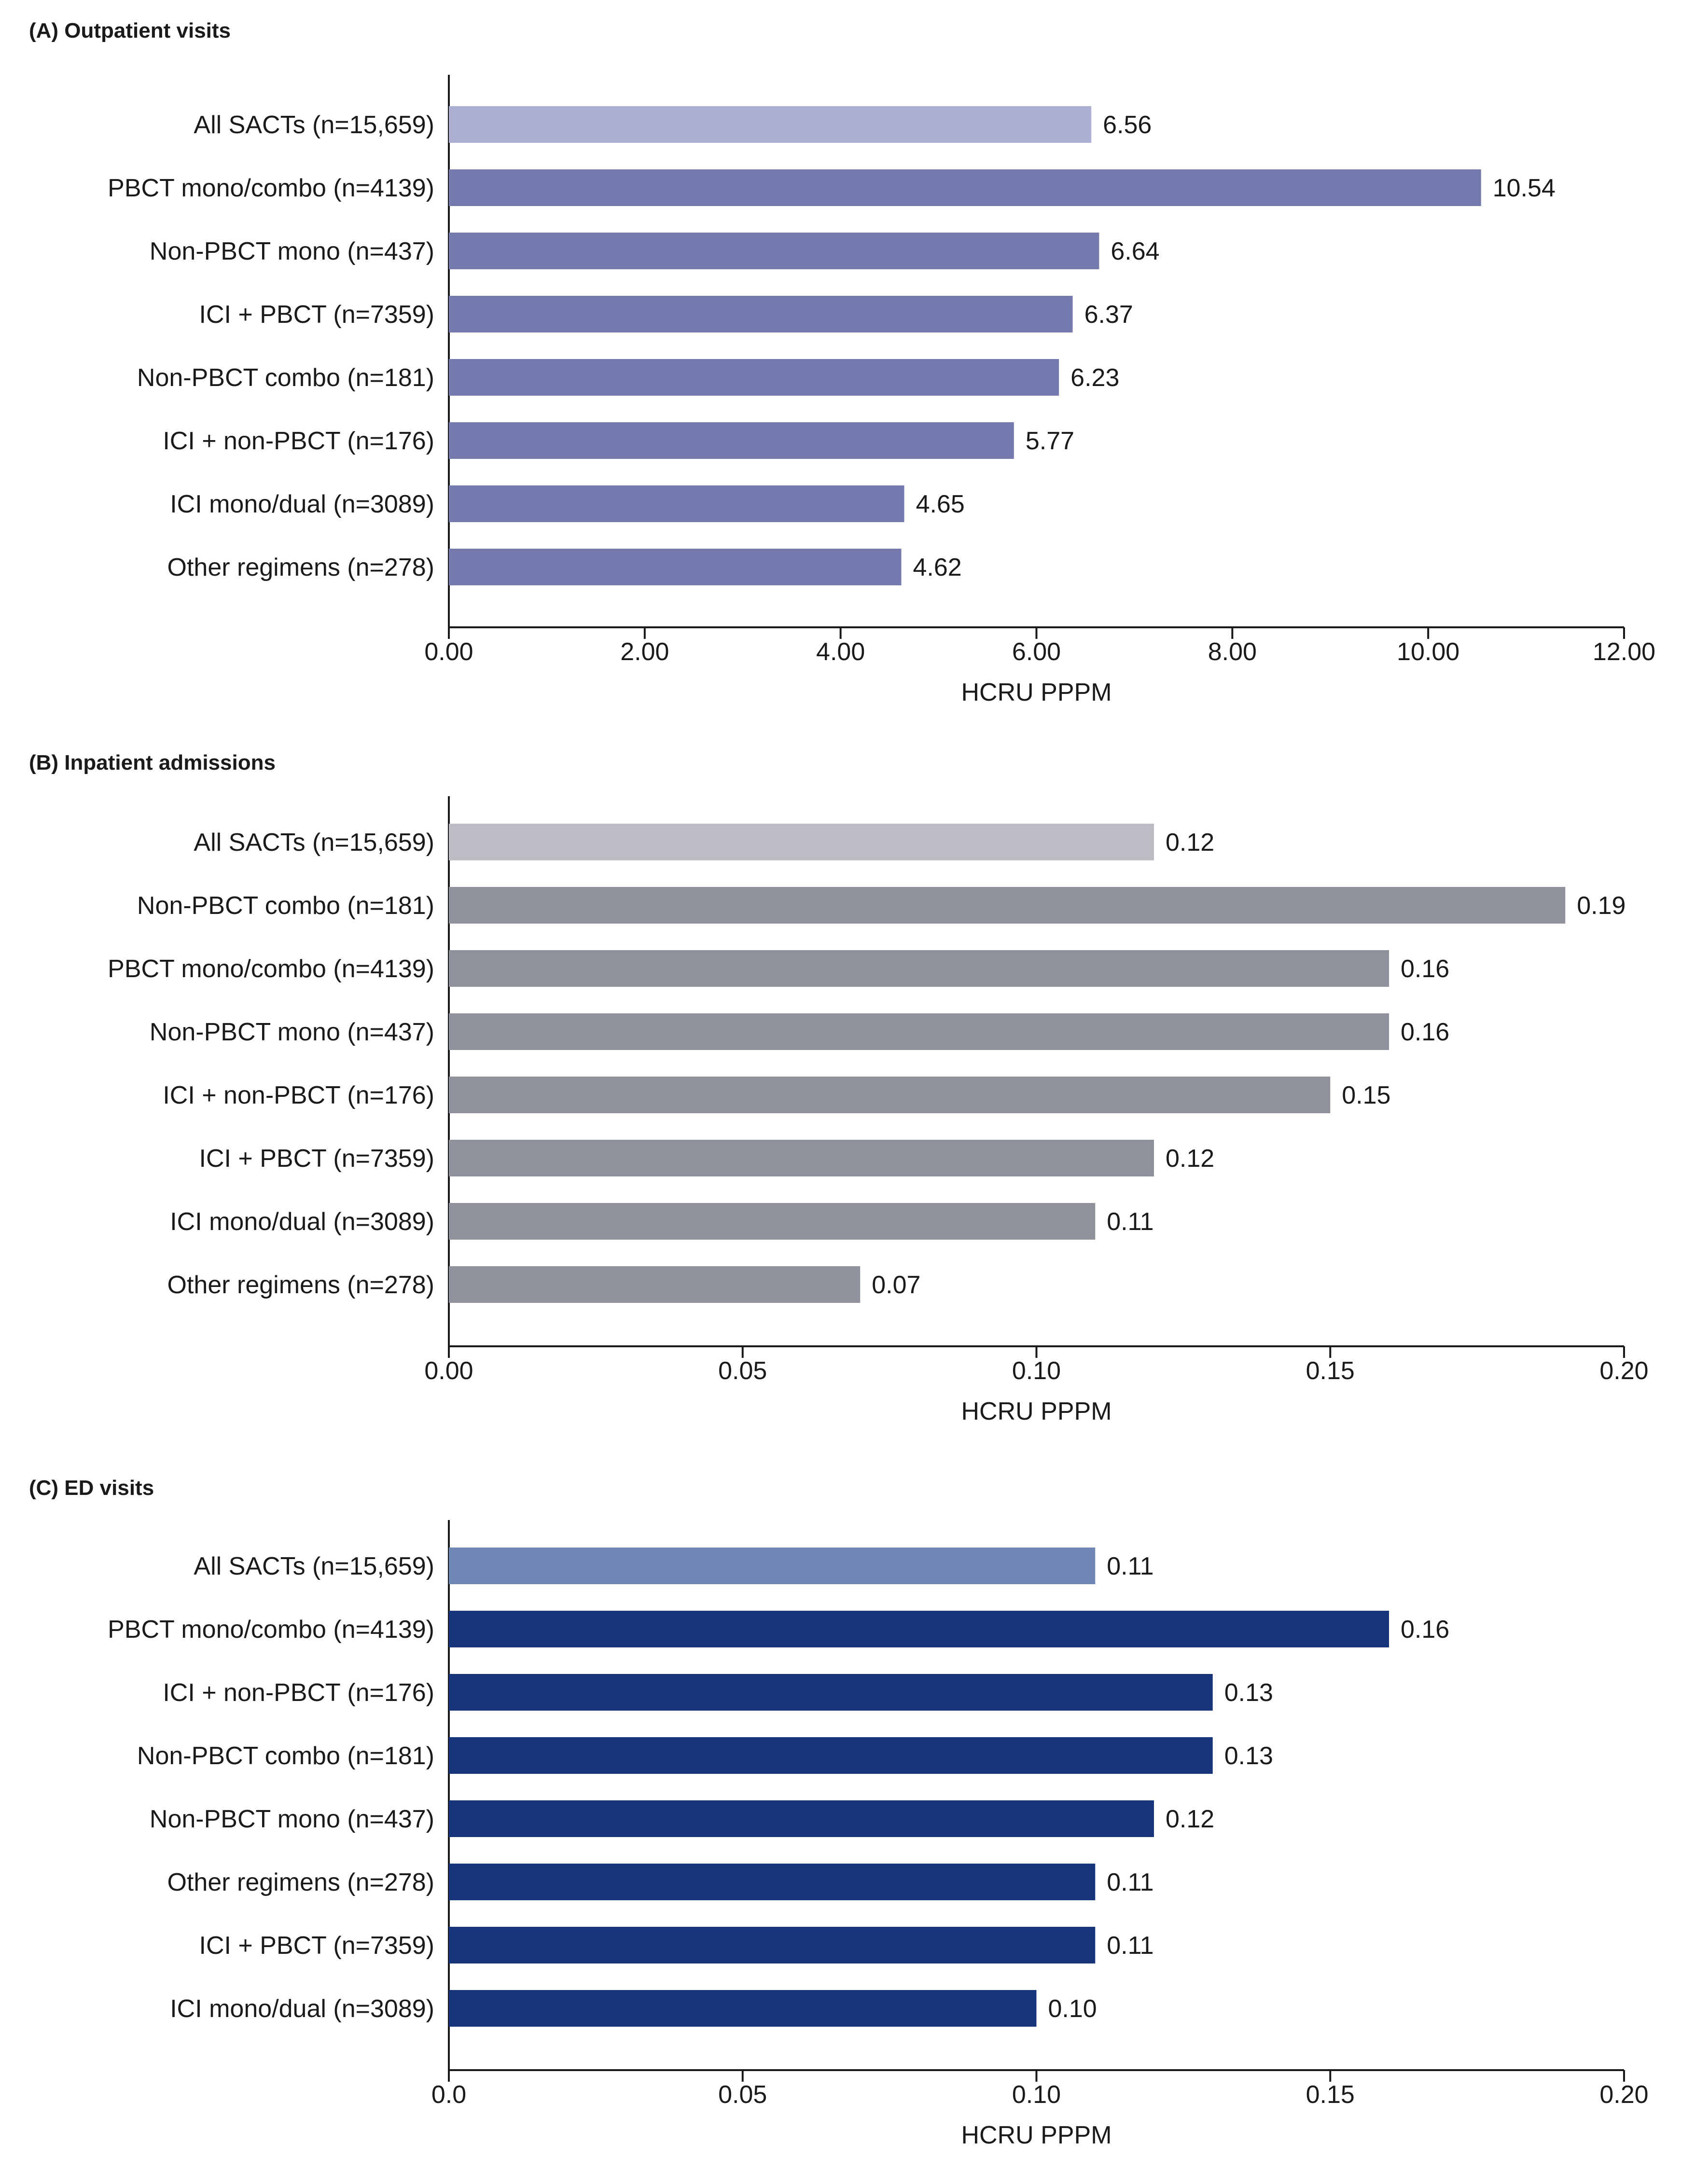 The width and height of the screenshot is (1681, 2184). Describe the element at coordinates (896, 1285) in the screenshot. I see `value-label: 0.07` at that location.